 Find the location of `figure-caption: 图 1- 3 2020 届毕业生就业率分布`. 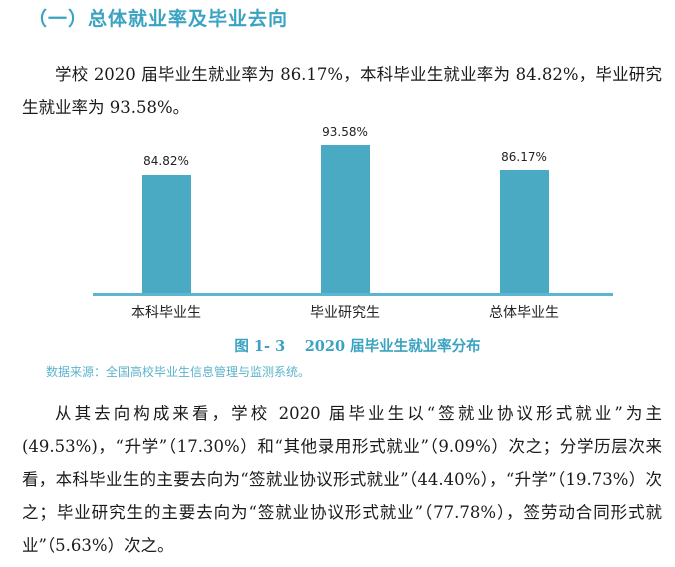

figure-caption: 图 1- 3 2020 届毕业生就业率分布 is located at coordinates (357, 346).